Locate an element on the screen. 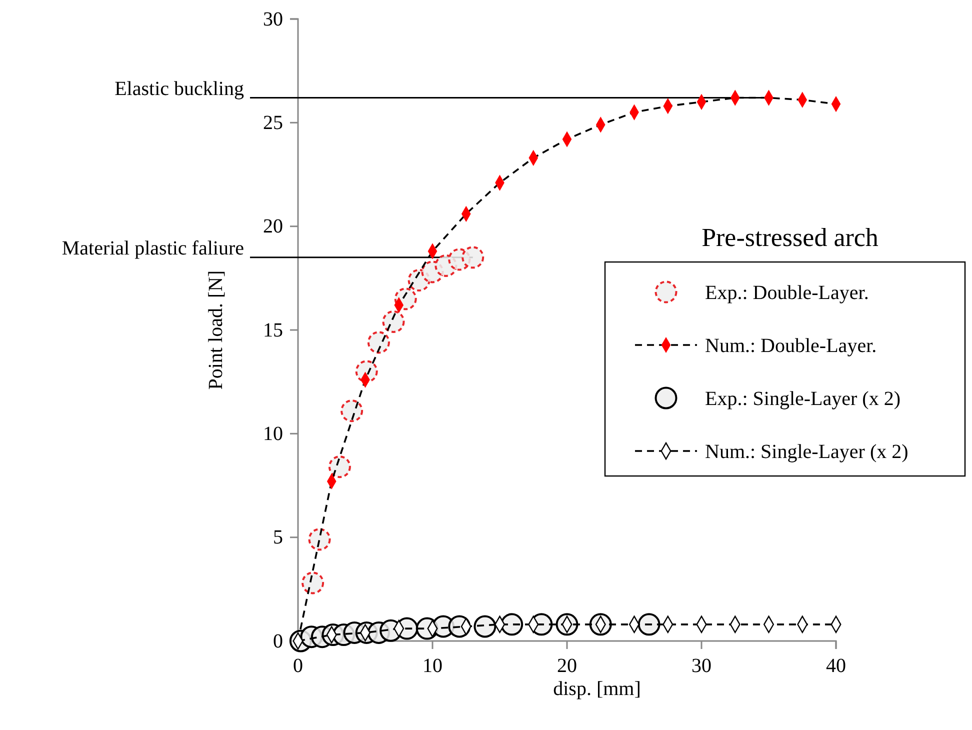 This screenshot has width=972, height=730. legend-label: Exp.: Single-Layer (x 2) is located at coordinates (802, 399).